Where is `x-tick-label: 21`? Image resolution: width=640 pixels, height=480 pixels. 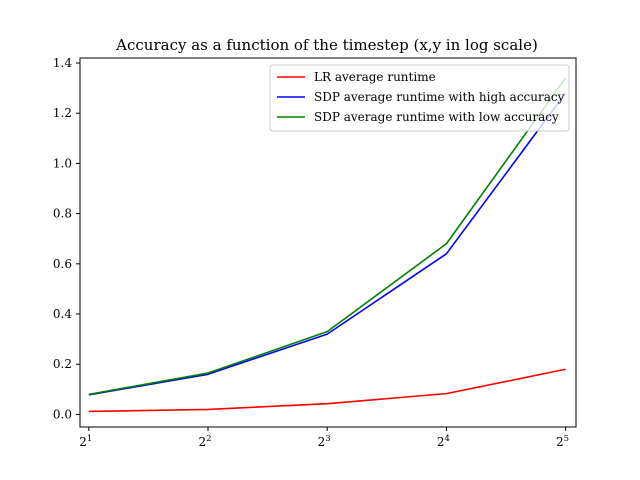
x-tick-label: 21 is located at coordinates (85, 441).